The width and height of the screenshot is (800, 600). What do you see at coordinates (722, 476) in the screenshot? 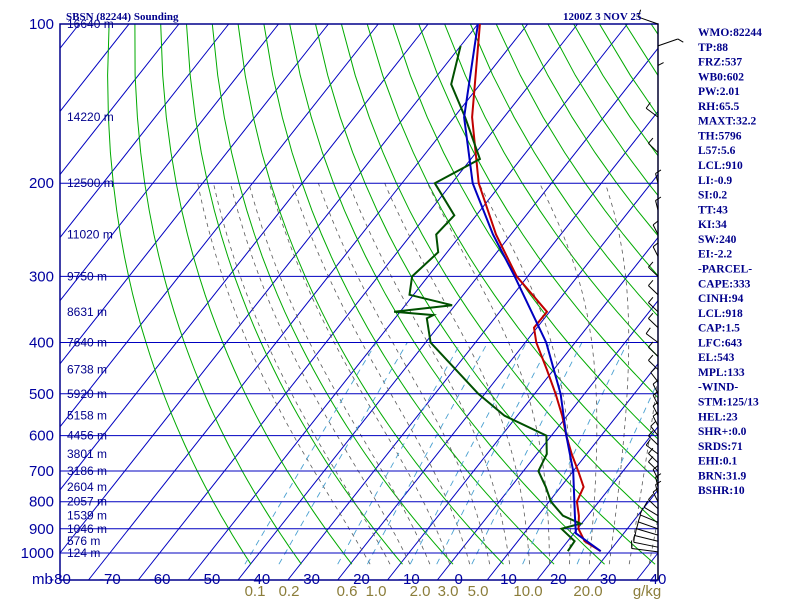
I see `index-line: BRN:31.9` at bounding box center [722, 476].